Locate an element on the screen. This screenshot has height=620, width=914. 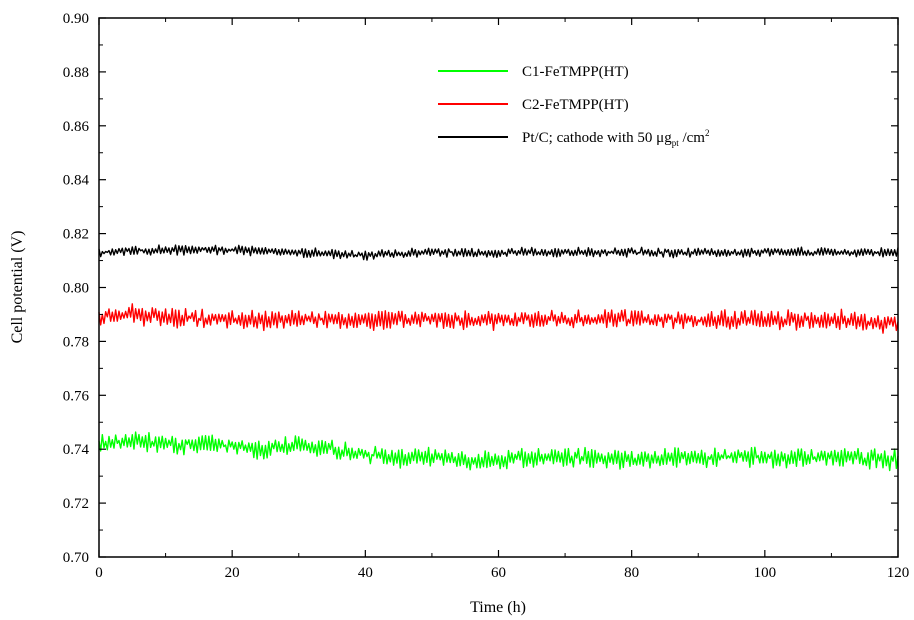
x-tick-label: 80 is located at coordinates (631, 573).